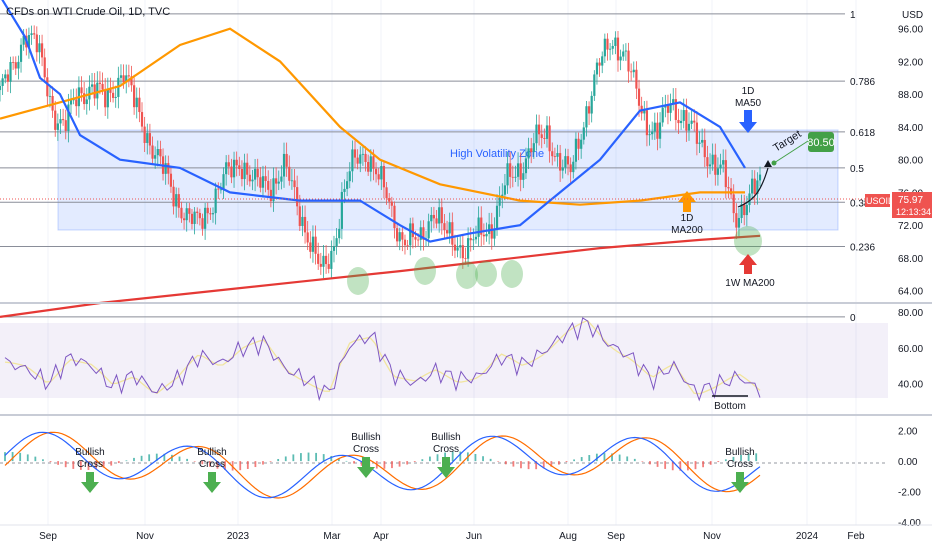  I want to click on chart-title: CFDs on WTI Crude Oil, 1D, TVC, so click(88, 12).